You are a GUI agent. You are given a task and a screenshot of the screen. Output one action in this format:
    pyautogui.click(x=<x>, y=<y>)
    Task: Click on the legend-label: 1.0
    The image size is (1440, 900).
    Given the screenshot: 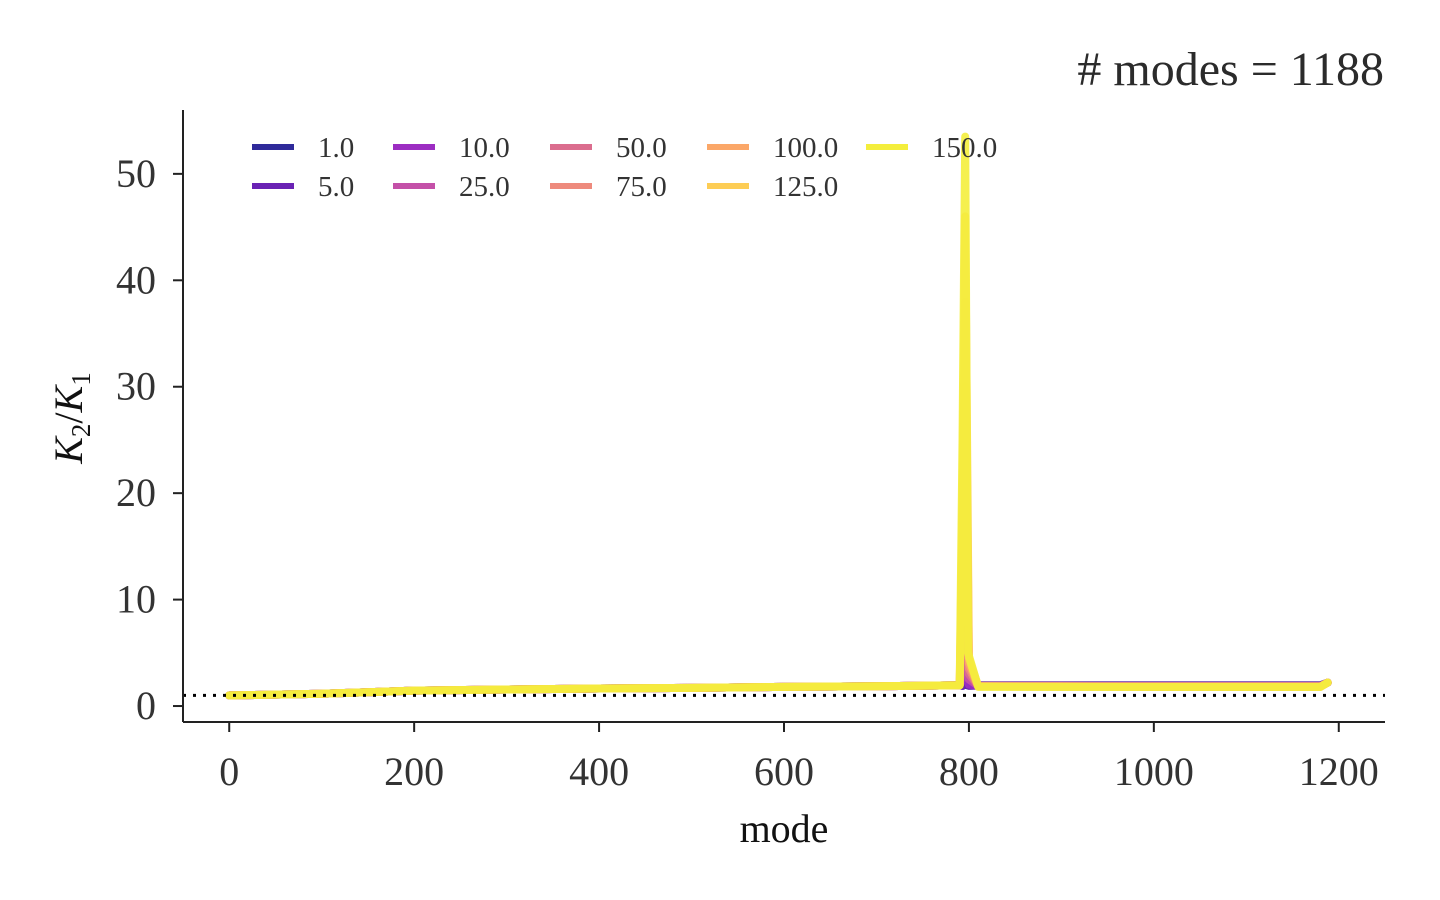 What is the action you would take?
    pyautogui.click(x=336, y=148)
    